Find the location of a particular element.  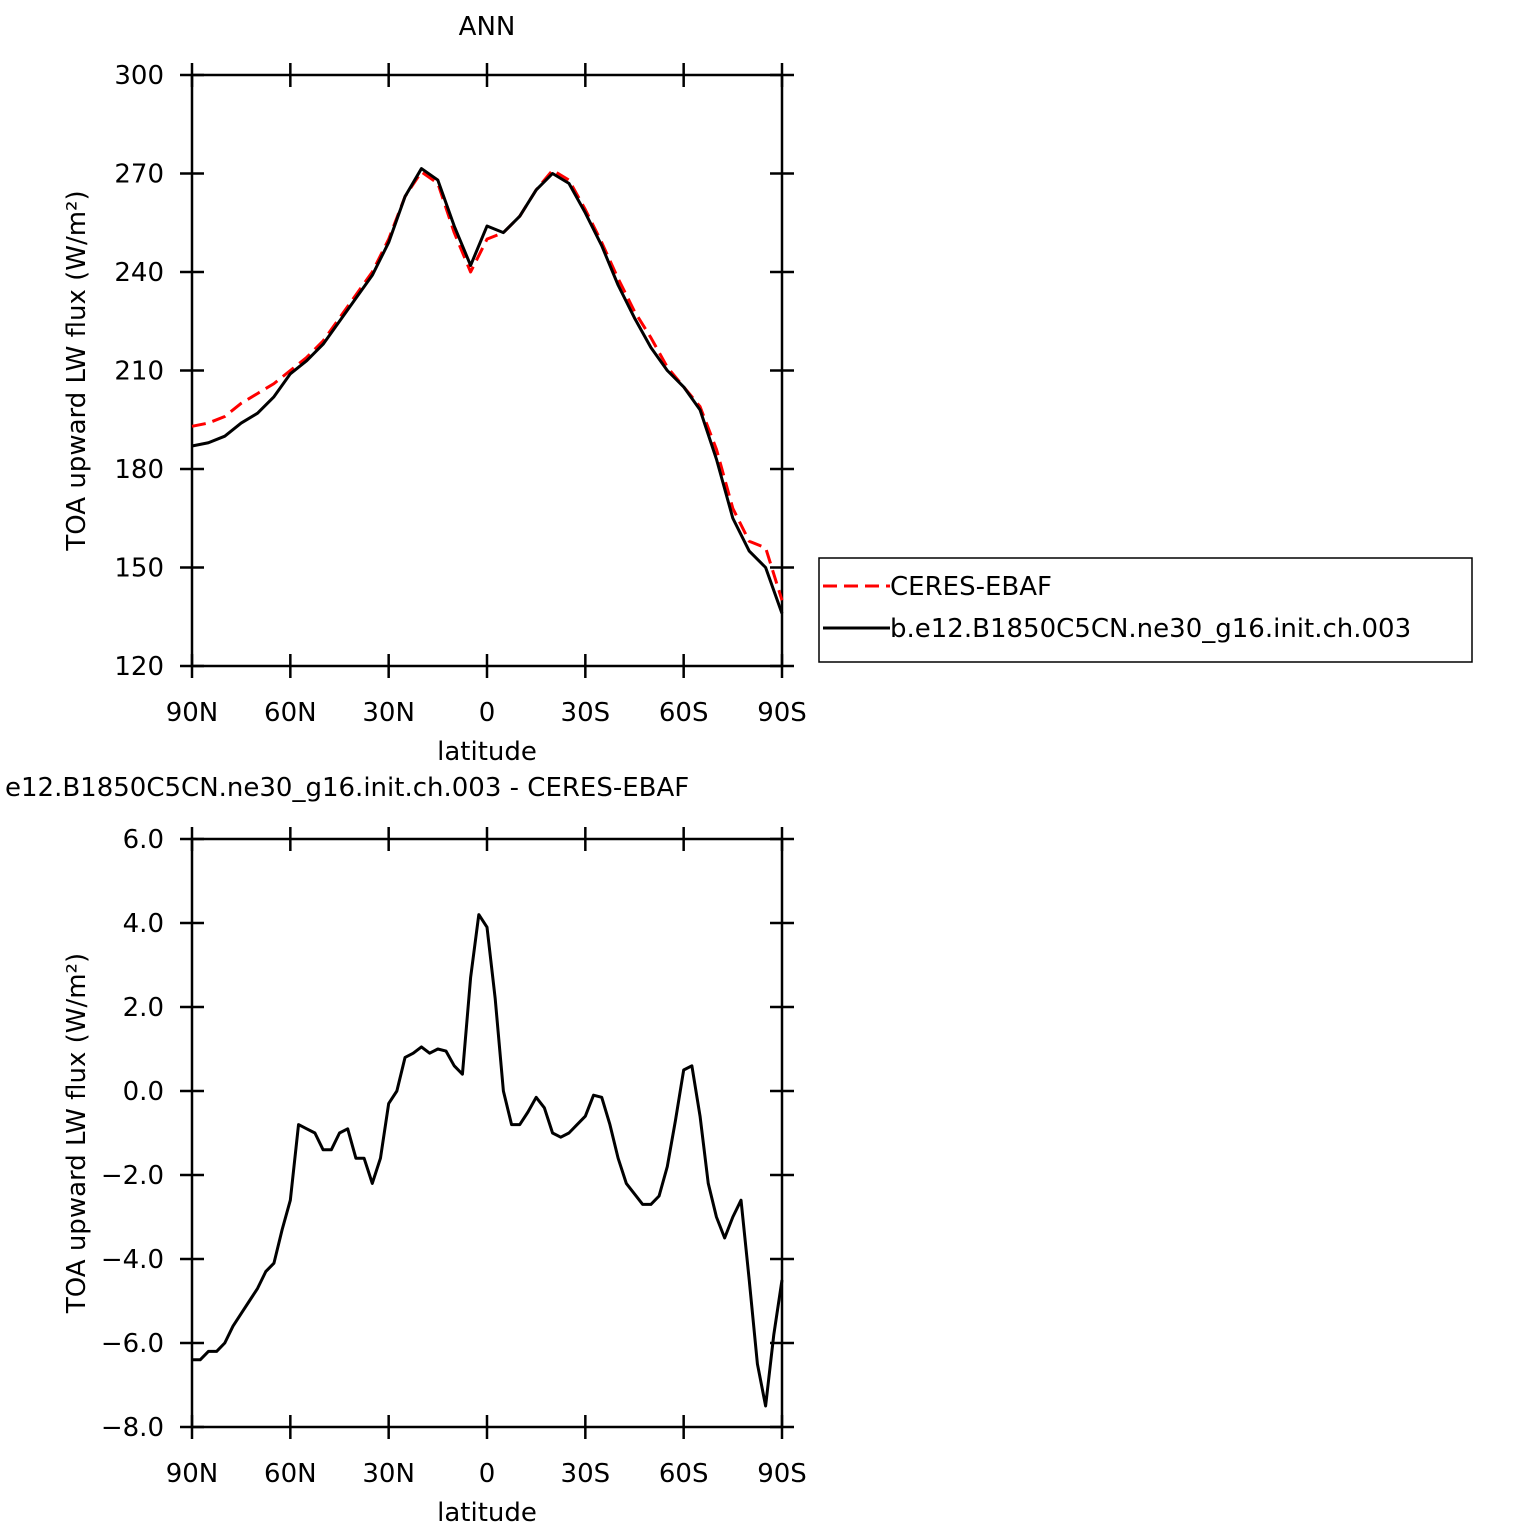

legend-label: b.e12.B1850C5CN.ne30_g16.init.ch.003 is located at coordinates (1150, 629).